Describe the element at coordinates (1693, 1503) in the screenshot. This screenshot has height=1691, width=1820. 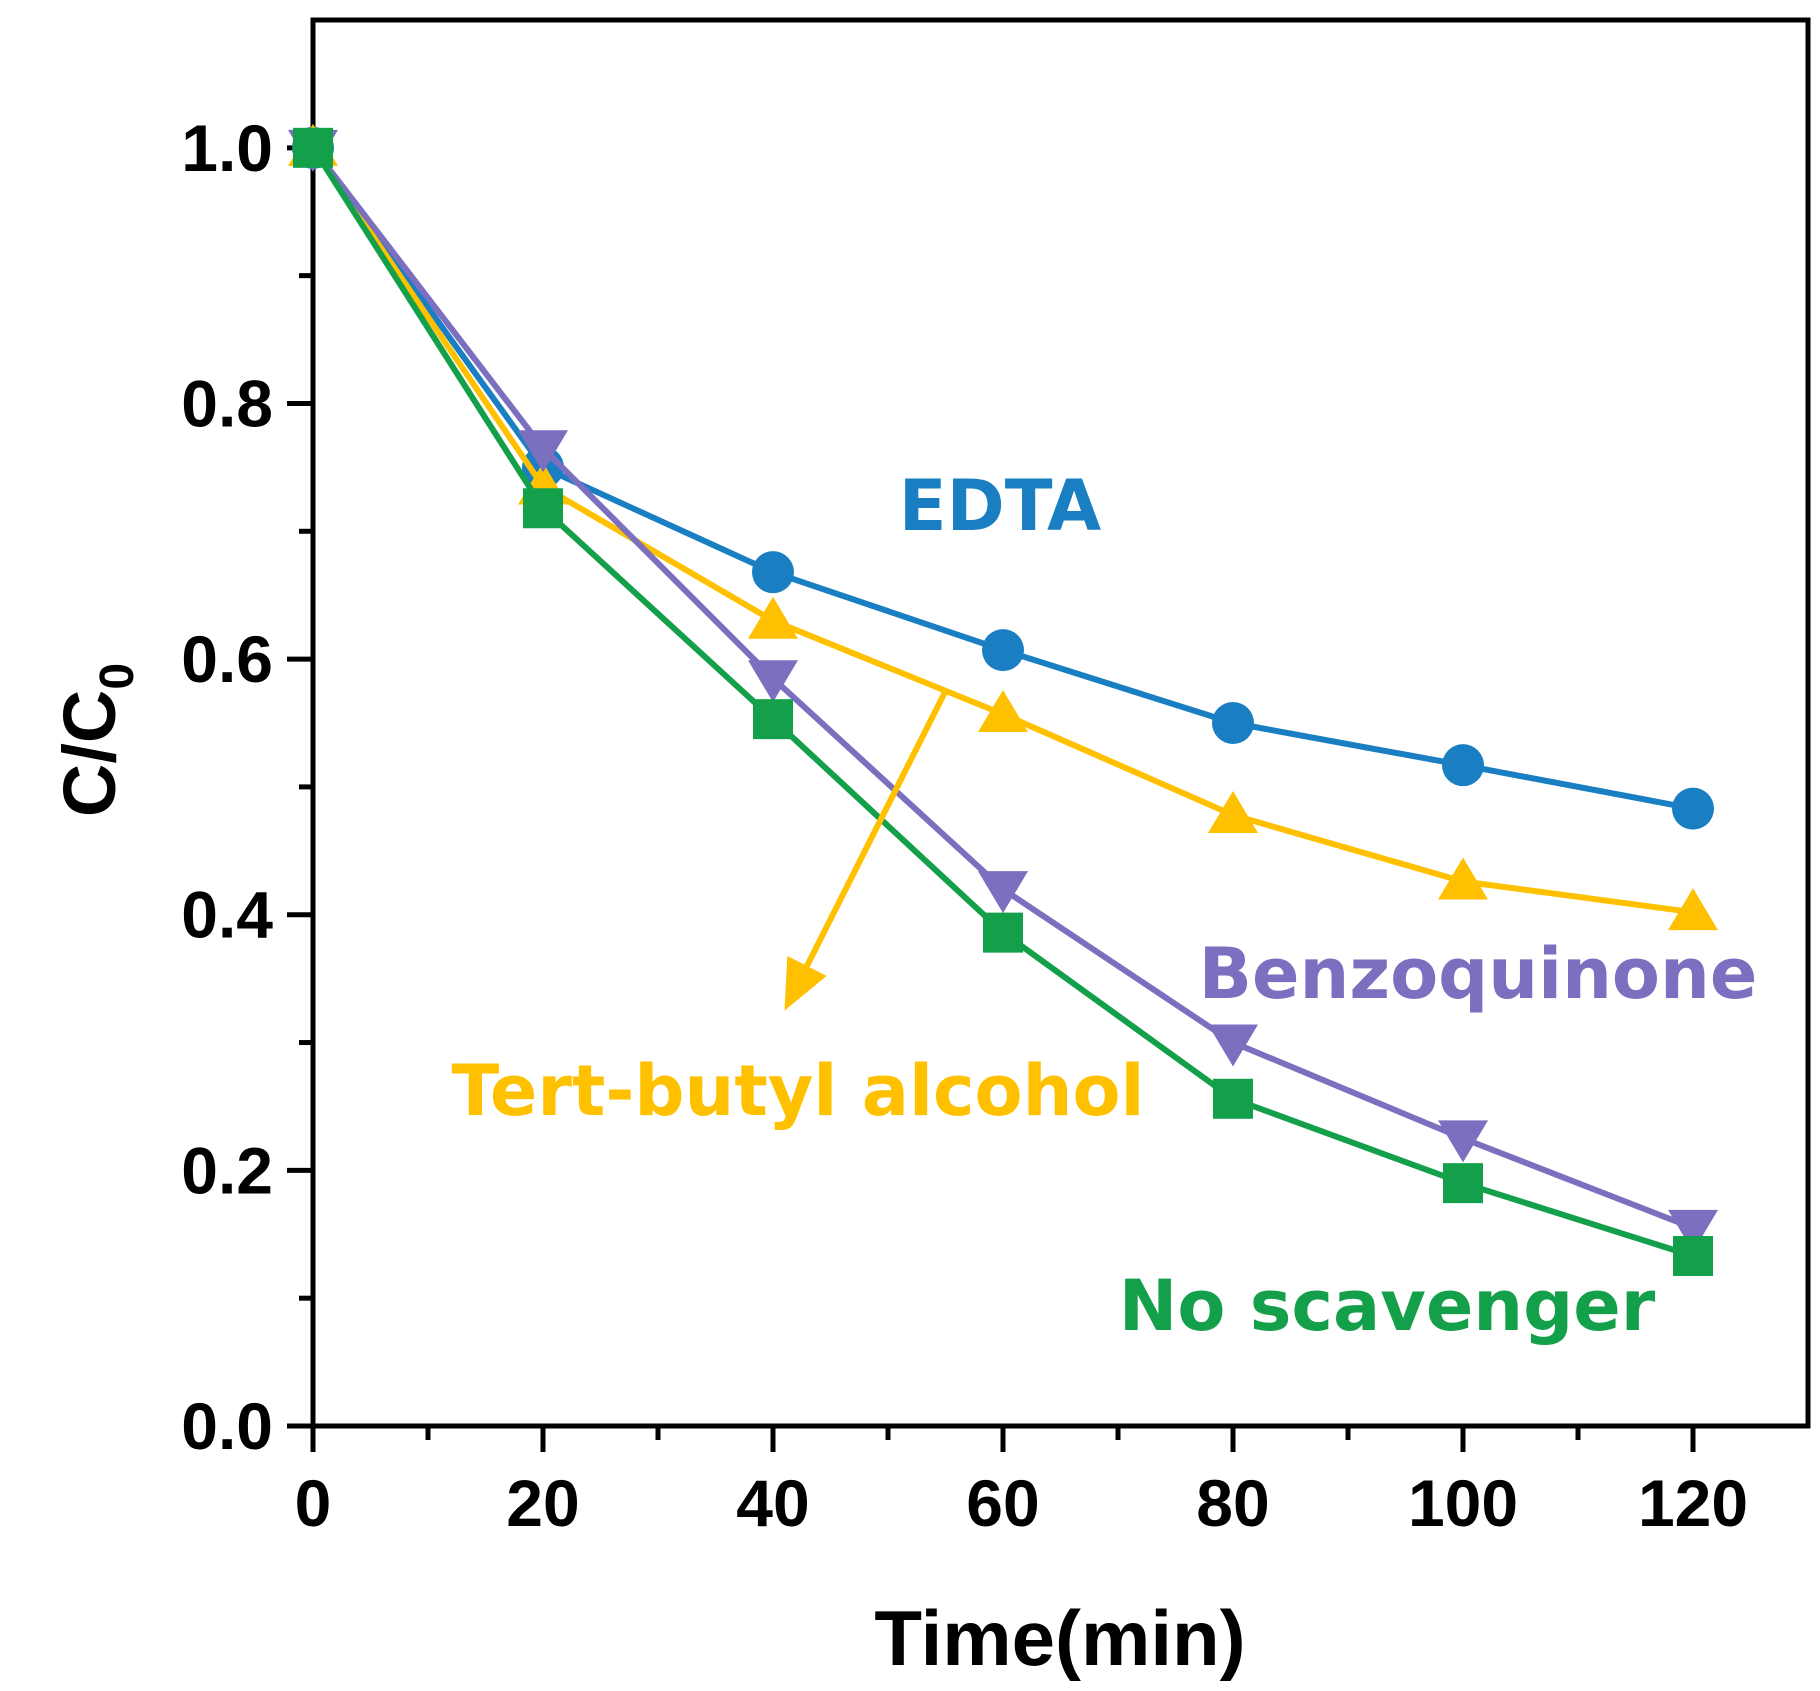
I see `x-tick-label: 120` at that location.